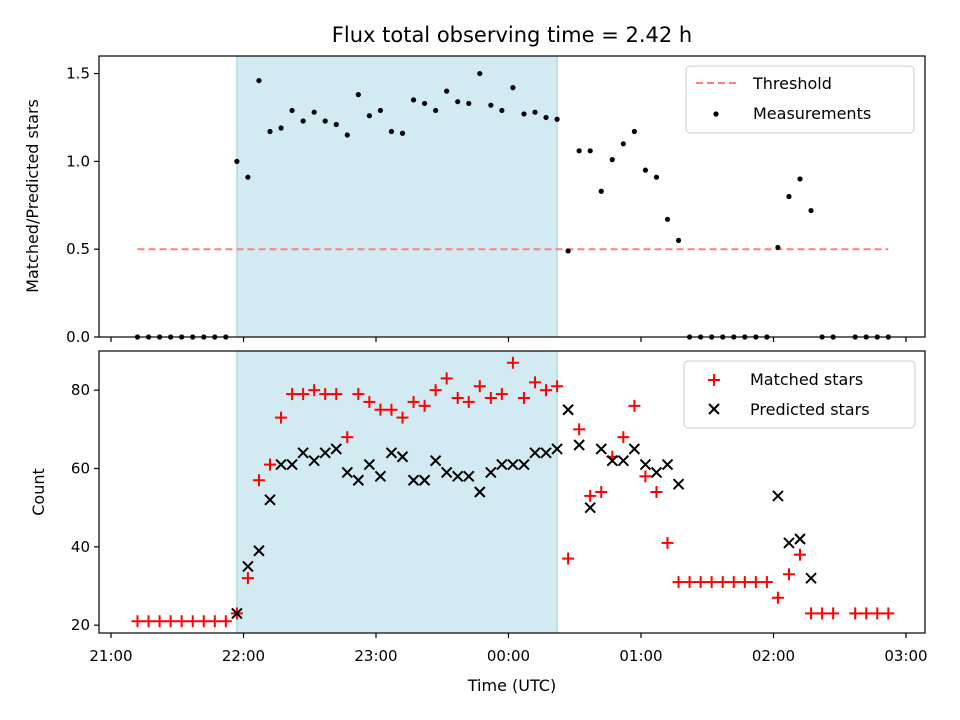 The height and width of the screenshot is (720, 960). What do you see at coordinates (792, 83) in the screenshot?
I see `legend-threshold-label: Threshold` at bounding box center [792, 83].